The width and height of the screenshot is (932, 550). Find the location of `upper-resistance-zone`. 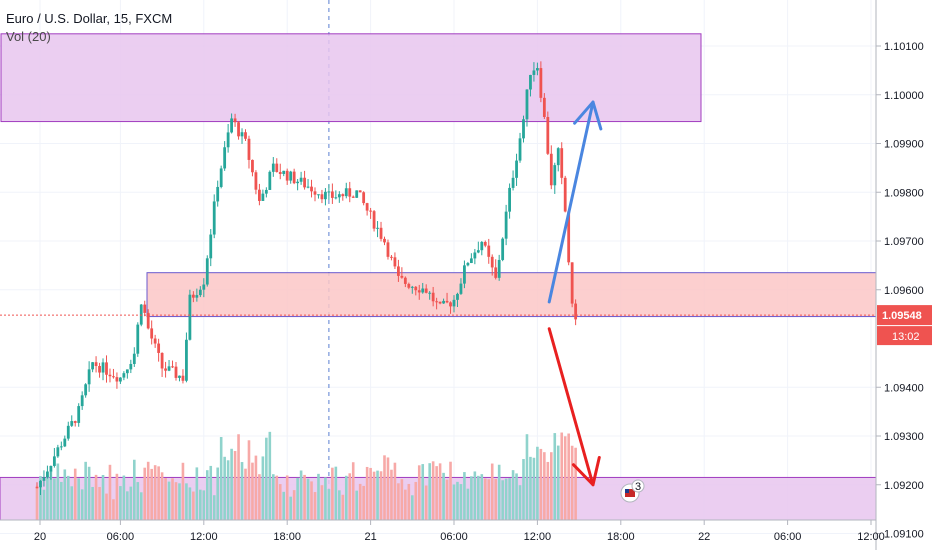

upper-resistance-zone is located at coordinates (351, 78).